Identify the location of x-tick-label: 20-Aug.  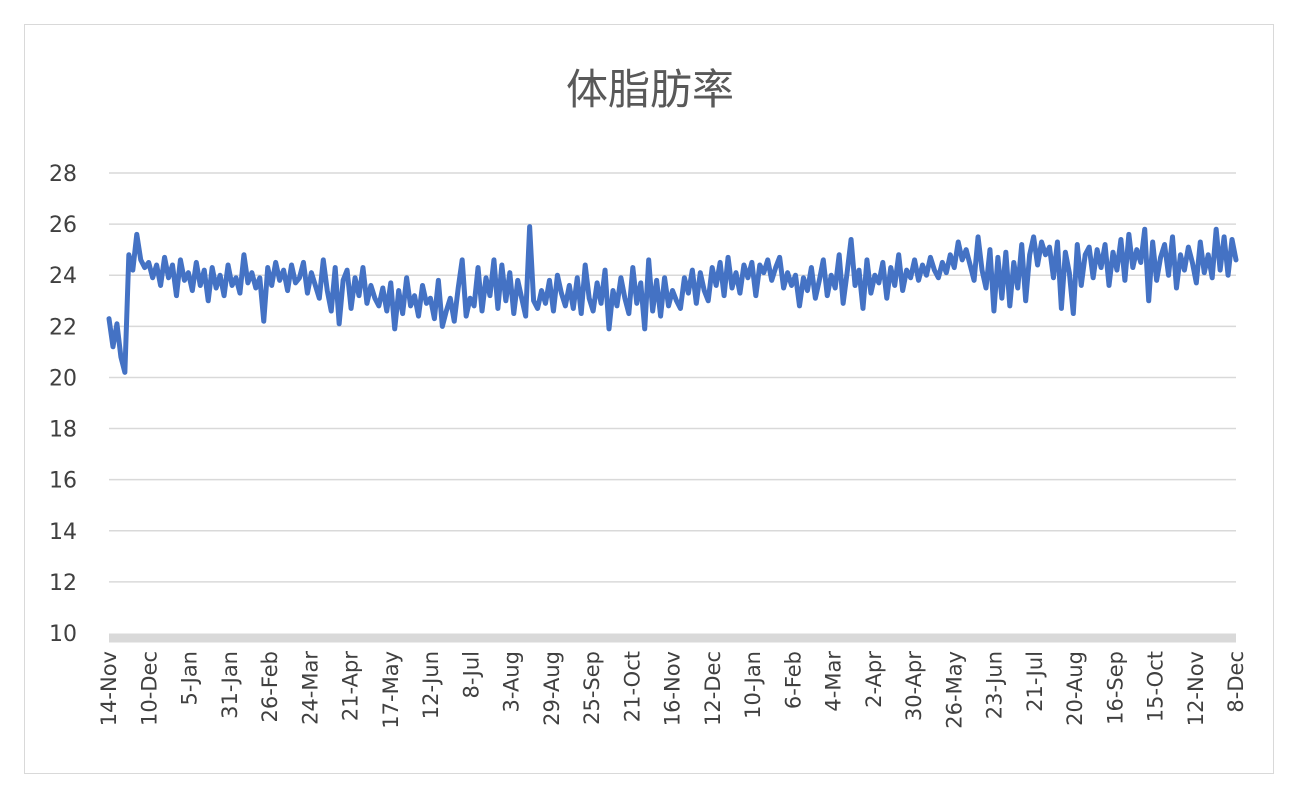
(1075, 688).